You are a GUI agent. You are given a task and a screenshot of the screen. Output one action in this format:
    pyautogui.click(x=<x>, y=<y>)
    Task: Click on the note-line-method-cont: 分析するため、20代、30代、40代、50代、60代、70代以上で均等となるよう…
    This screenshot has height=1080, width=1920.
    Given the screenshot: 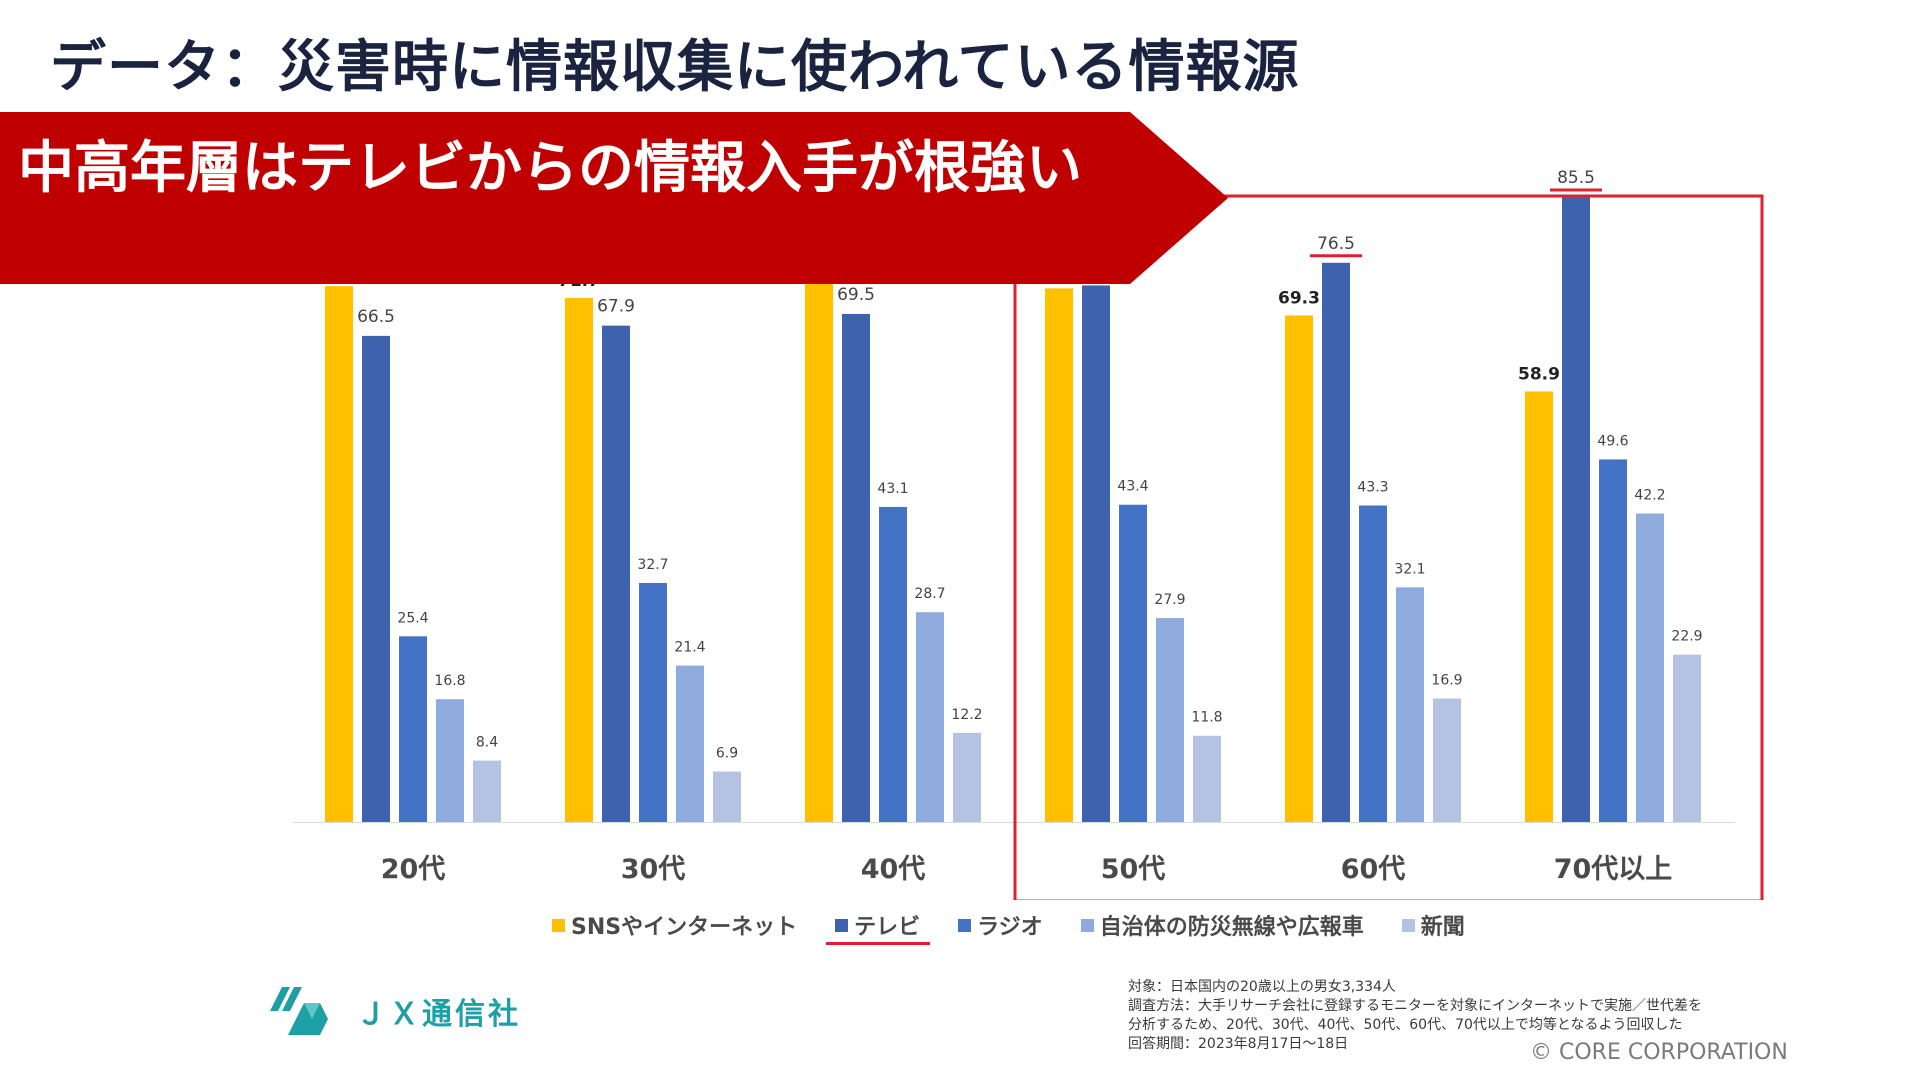 What is the action you would take?
    pyautogui.click(x=1405, y=1025)
    